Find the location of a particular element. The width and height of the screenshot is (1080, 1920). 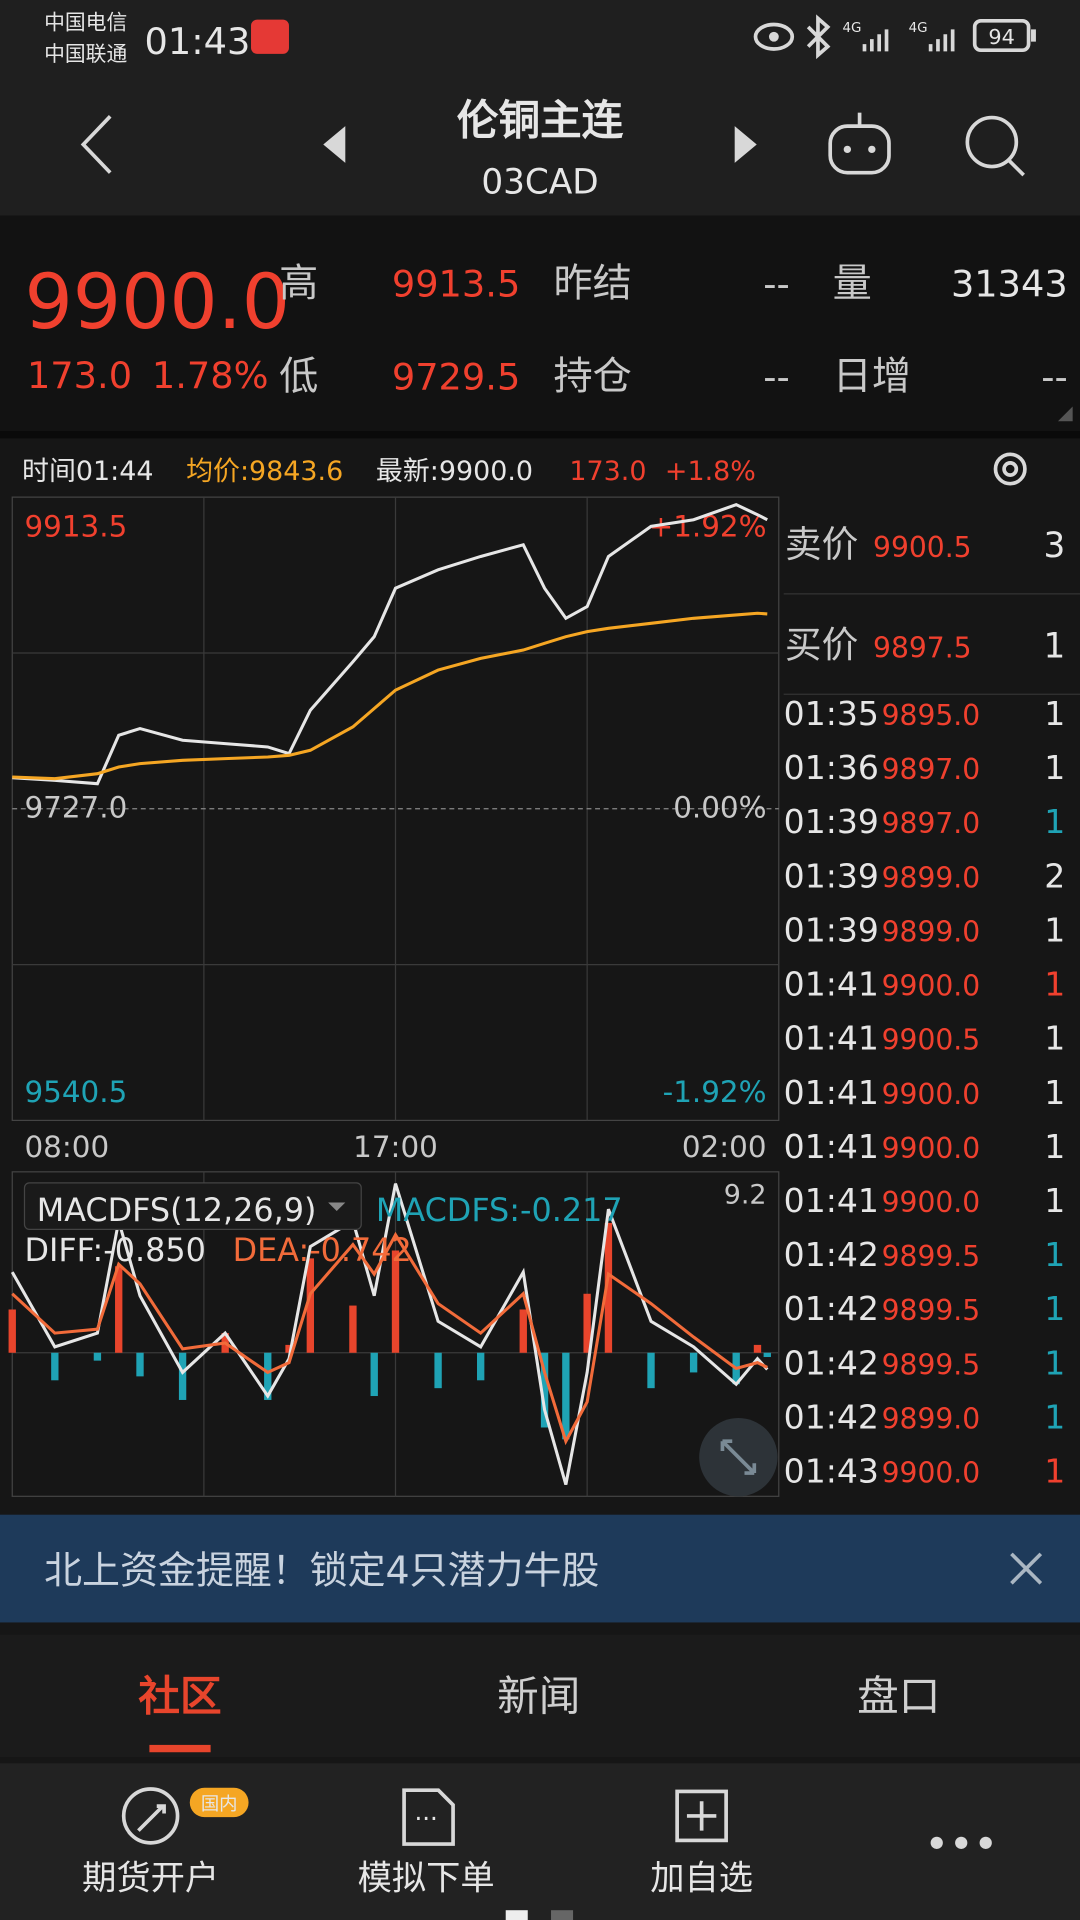

carrier: 中国联通 is located at coordinates (85, 54).